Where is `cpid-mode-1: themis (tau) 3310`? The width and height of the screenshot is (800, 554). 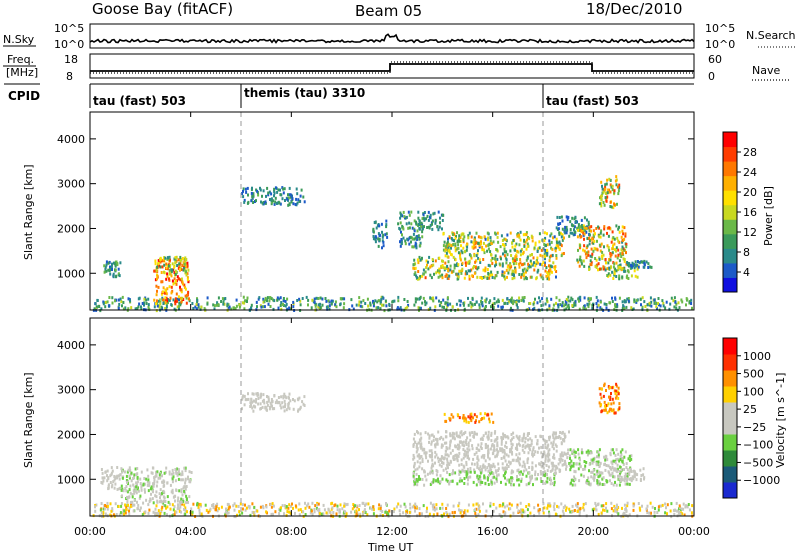 cpid-mode-1: themis (tau) 3310 is located at coordinates (304, 93).